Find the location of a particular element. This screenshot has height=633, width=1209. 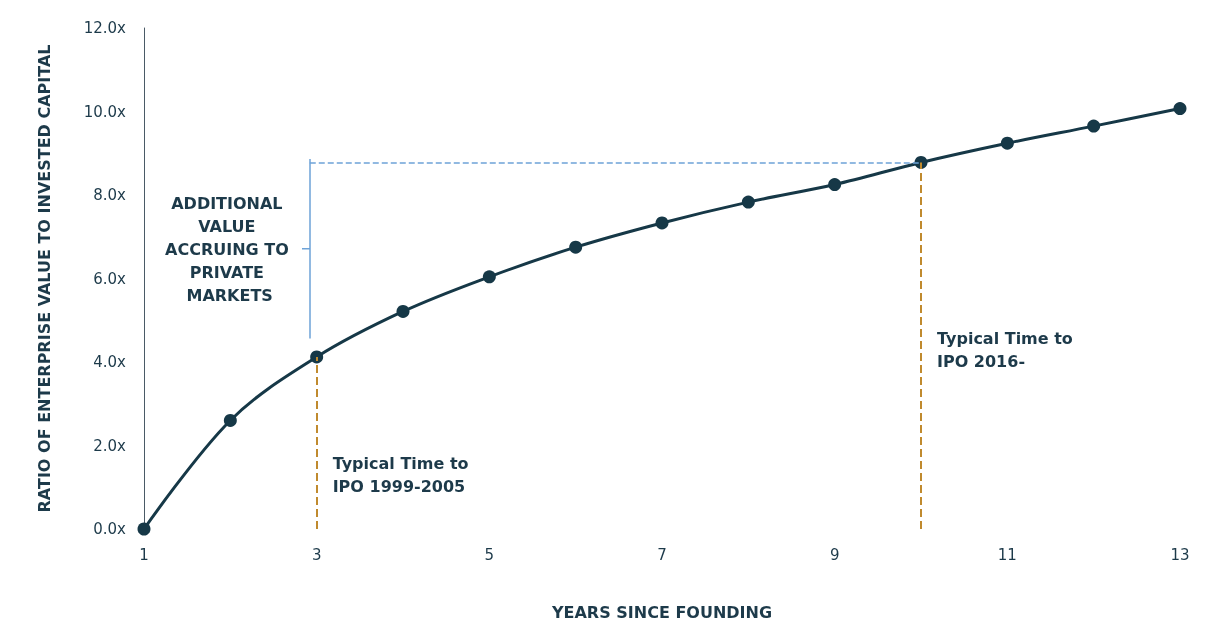

x-tick-label: 9 is located at coordinates (834, 554).